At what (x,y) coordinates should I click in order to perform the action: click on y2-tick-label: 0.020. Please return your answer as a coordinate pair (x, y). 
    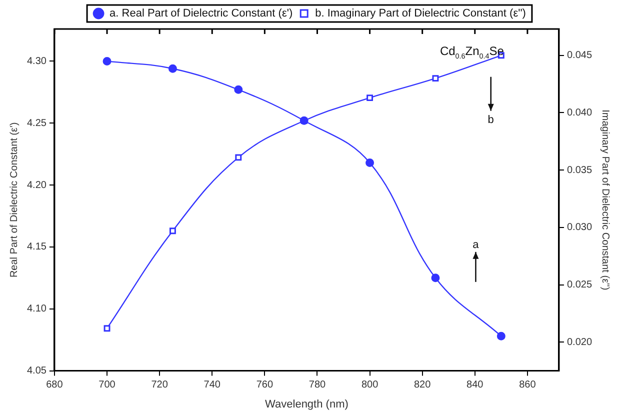
    Looking at the image, I should click on (579, 342).